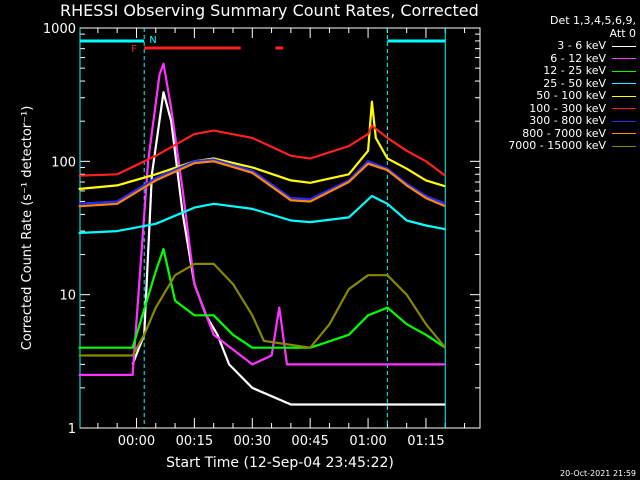  What do you see at coordinates (252, 441) in the screenshot?
I see `x-tick-label: 00:30` at bounding box center [252, 441].